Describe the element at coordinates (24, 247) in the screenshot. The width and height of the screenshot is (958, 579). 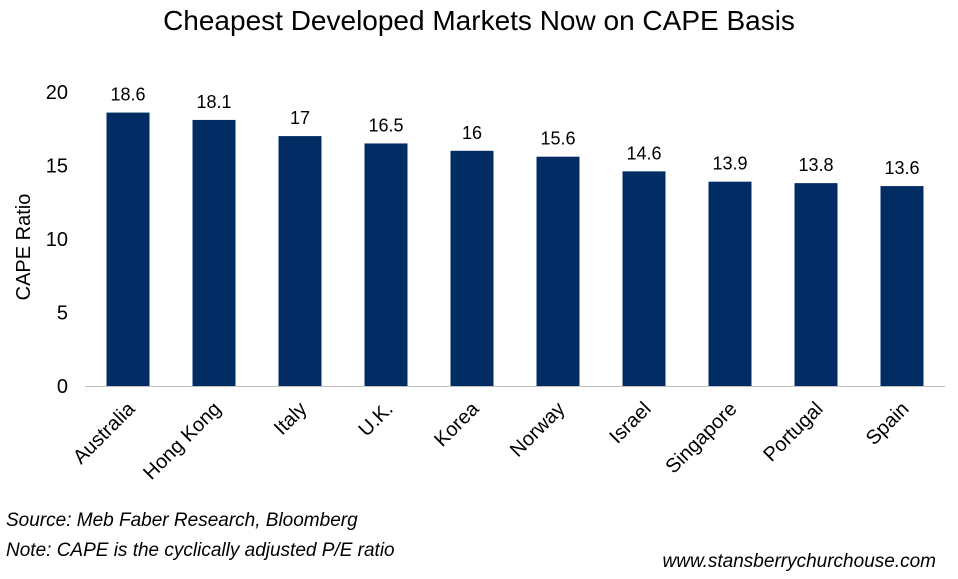
I see `y-axis-label: CAPE Ratio` at that location.